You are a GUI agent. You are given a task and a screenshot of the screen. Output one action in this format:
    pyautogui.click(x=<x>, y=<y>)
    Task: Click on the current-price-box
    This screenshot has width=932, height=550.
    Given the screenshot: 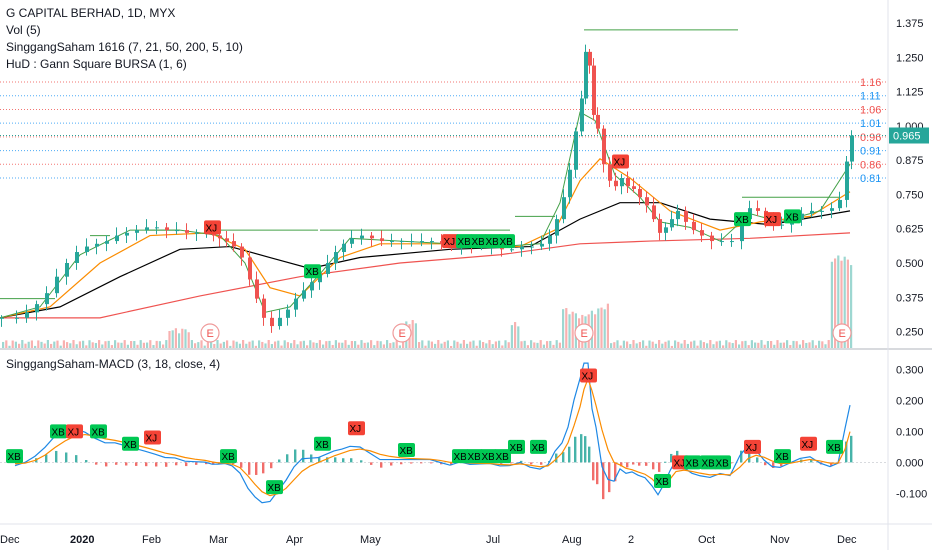 What is the action you would take?
    pyautogui.click(x=909, y=135)
    